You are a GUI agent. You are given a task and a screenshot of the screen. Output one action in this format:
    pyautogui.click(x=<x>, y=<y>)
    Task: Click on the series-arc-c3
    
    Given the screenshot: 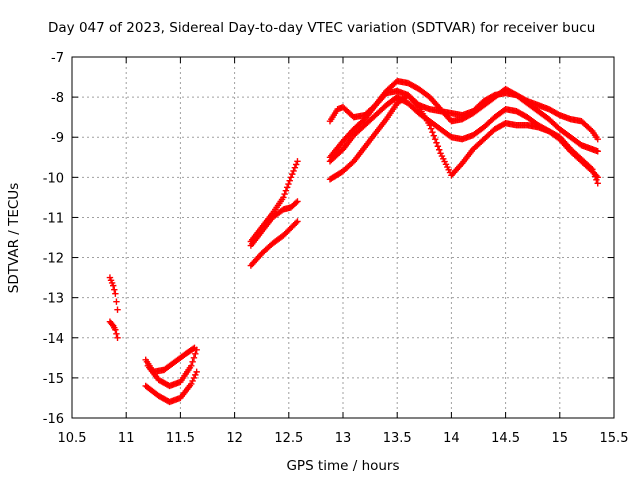 What is the action you would take?
    pyautogui.click(x=274, y=243)
    